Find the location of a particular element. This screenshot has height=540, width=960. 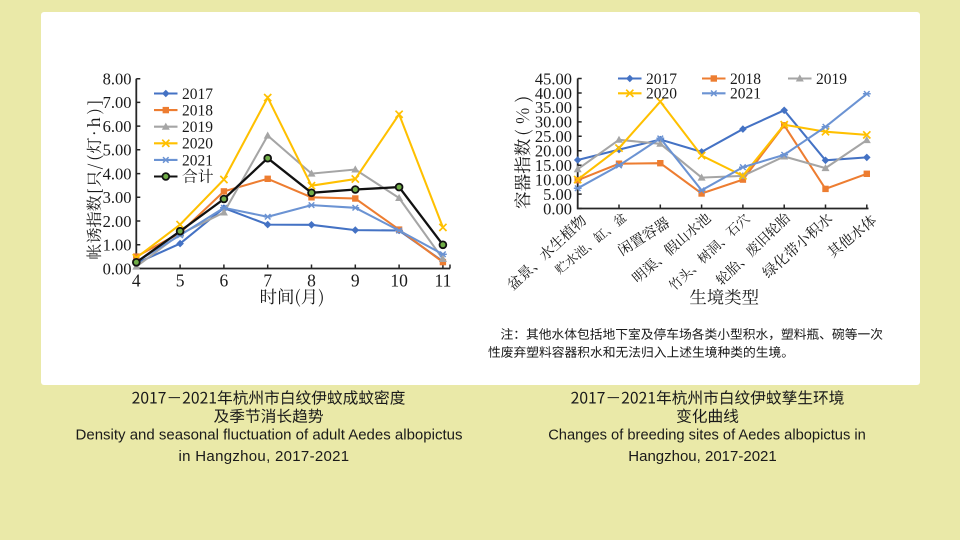

svg-text: 45.00 is located at coordinates (553, 78).